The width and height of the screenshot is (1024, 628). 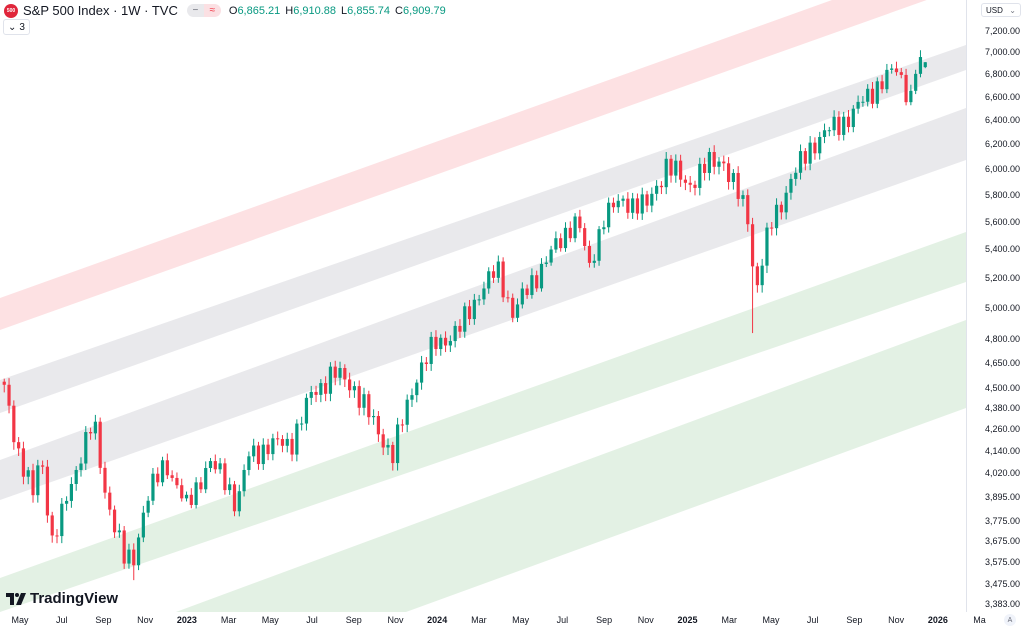 What do you see at coordinates (1003, 408) in the screenshot?
I see `price-tick-label: 4,380.00` at bounding box center [1003, 408].